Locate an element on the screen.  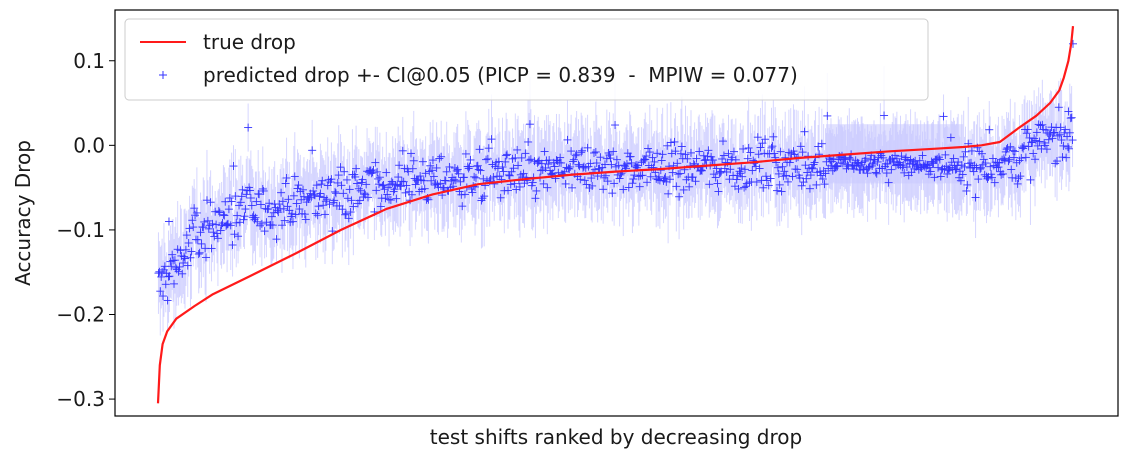
y-axis: 0.1 0.0 −0.1 −0.2 −0.3 is located at coordinates (85, 230).